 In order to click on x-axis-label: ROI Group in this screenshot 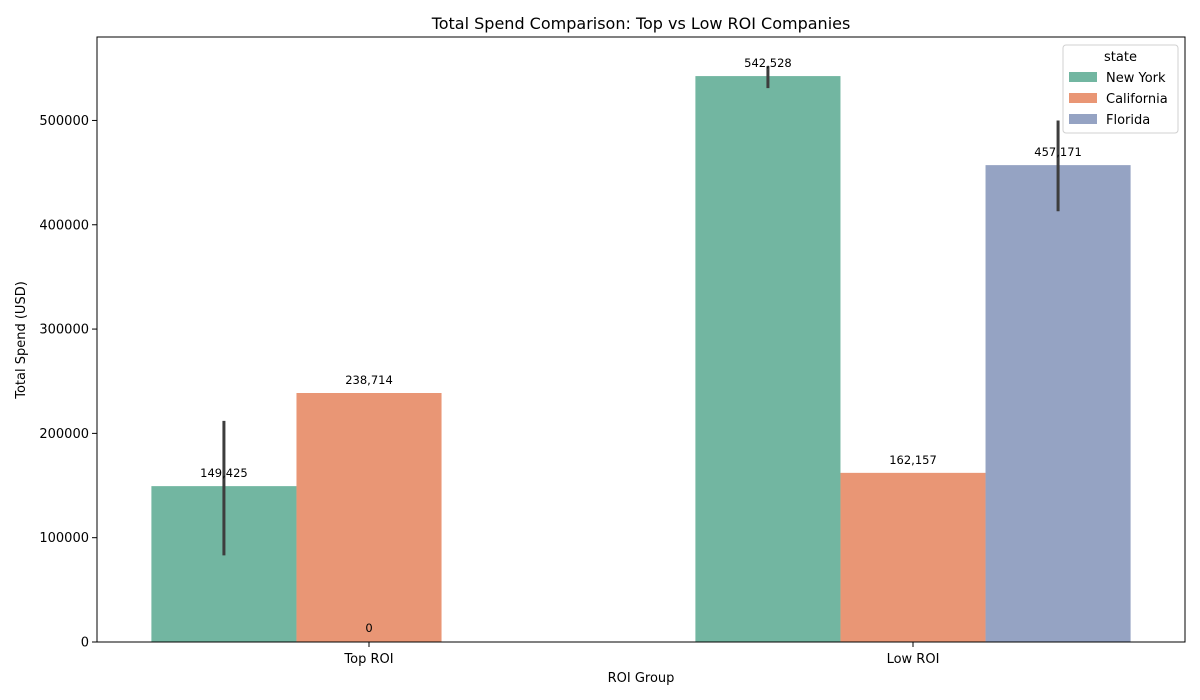, I will do `click(641, 678)`.